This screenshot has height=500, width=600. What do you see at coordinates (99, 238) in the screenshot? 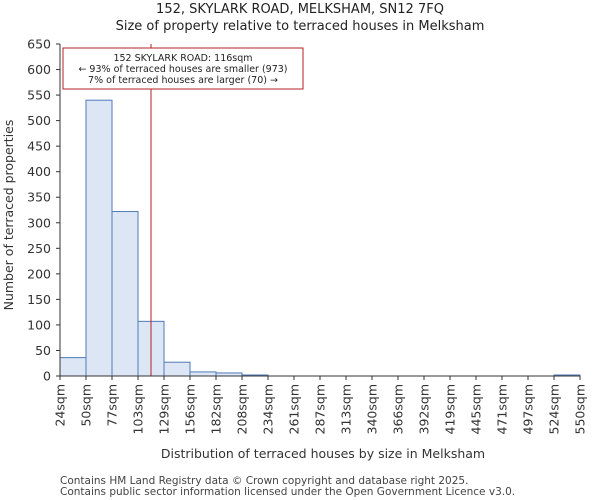
I see `bar-50sqm` at bounding box center [99, 238].